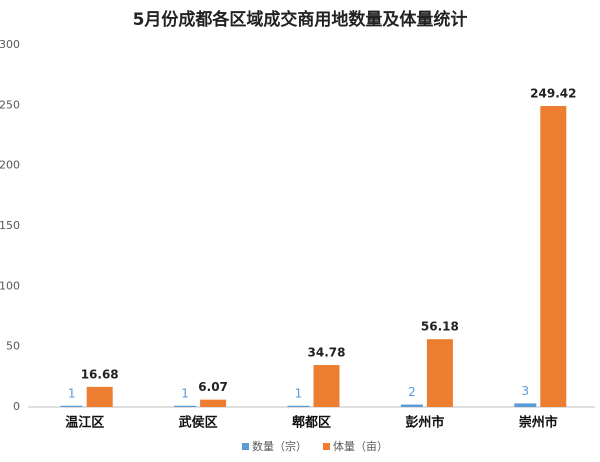 The height and width of the screenshot is (462, 600). What do you see at coordinates (525, 391) in the screenshot?
I see `value-label: 3` at bounding box center [525, 391].